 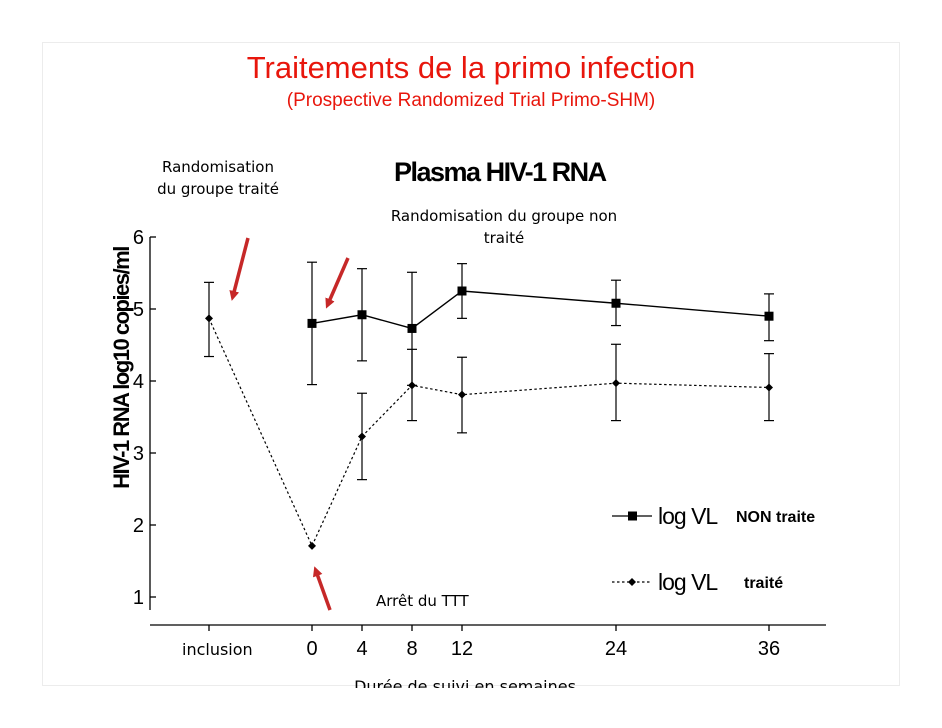 I want to click on annotation-line: Randomisation du groupe non, so click(x=504, y=216).